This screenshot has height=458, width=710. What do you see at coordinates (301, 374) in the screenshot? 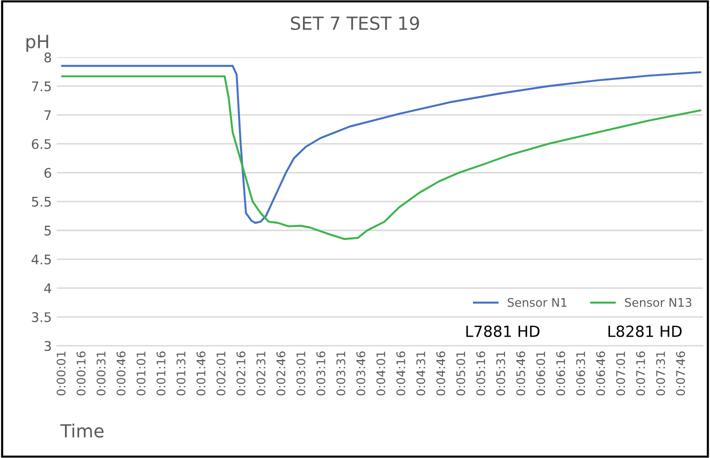
I see `x-tick-label: 0:03:01` at bounding box center [301, 374].